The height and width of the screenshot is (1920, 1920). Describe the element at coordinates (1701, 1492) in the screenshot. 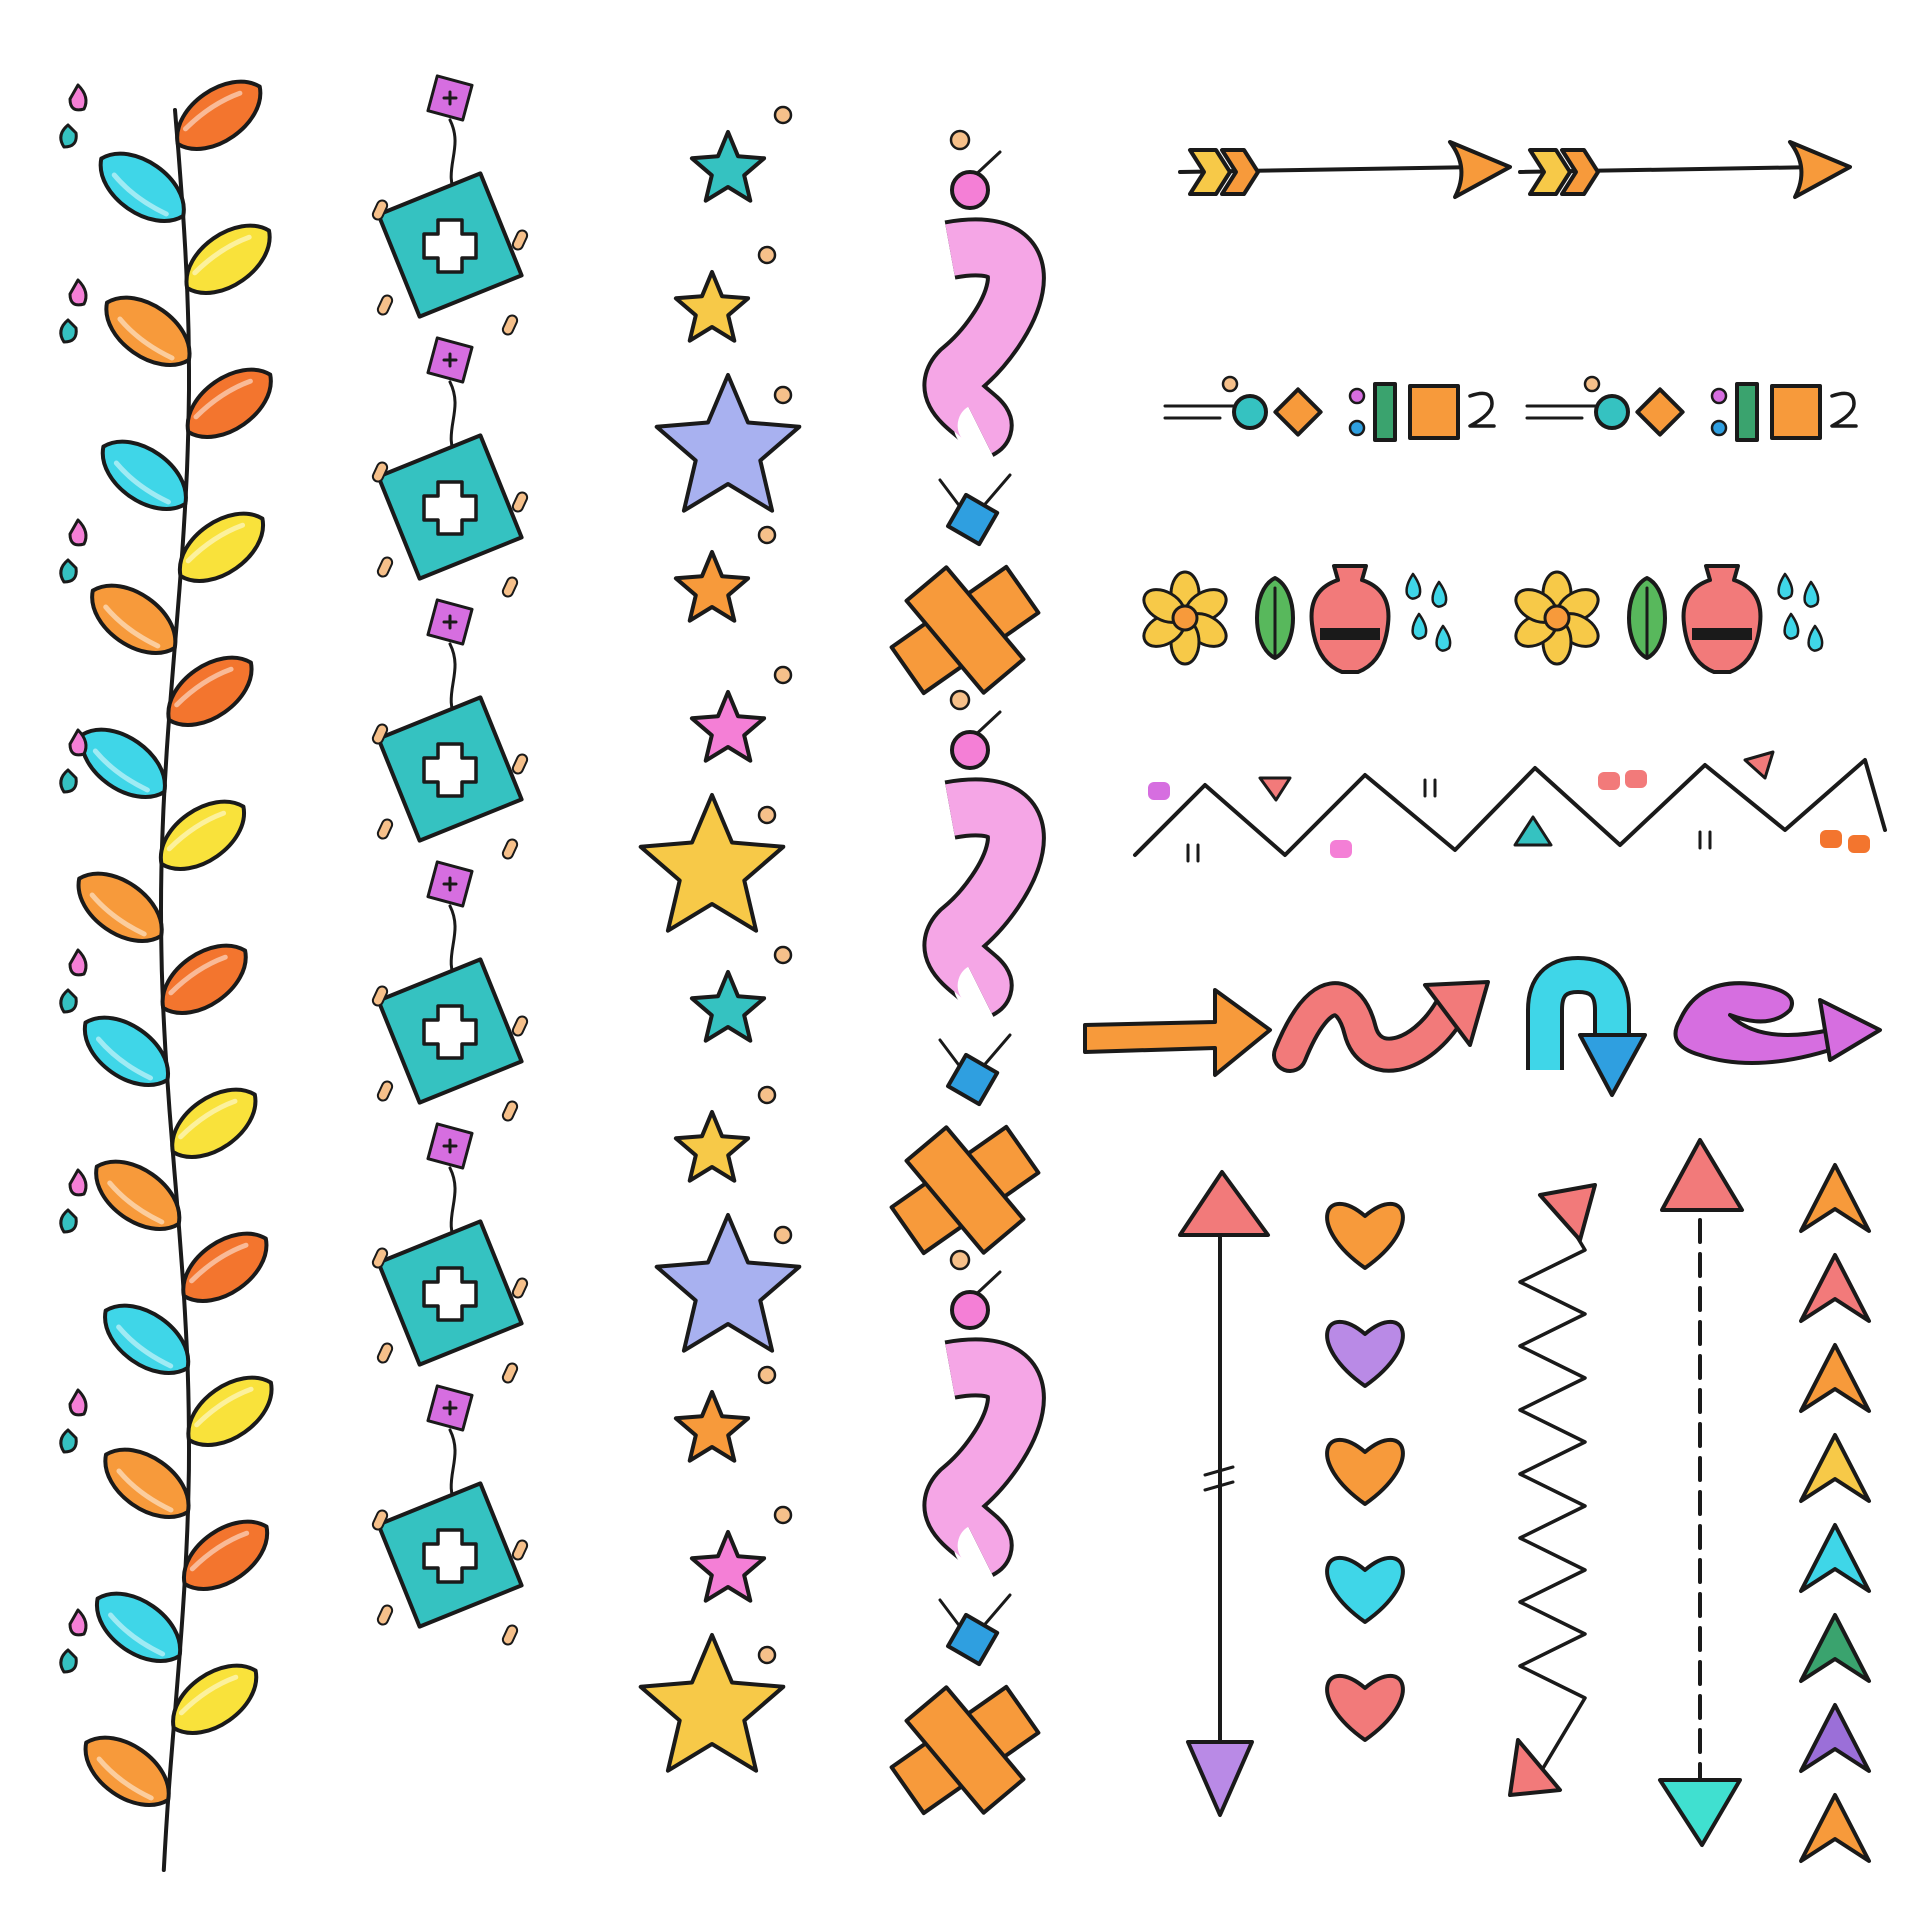

I see `dashed-double-arrow-icon` at that location.